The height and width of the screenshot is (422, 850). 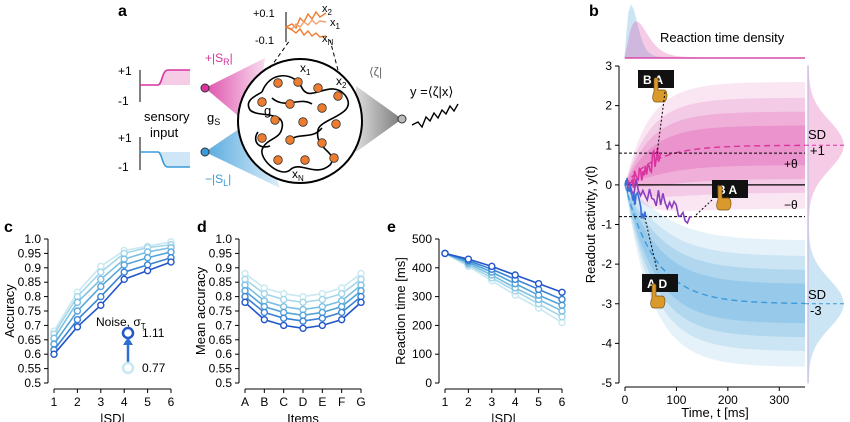 I want to click on x-tick-label: 300, so click(x=779, y=400).